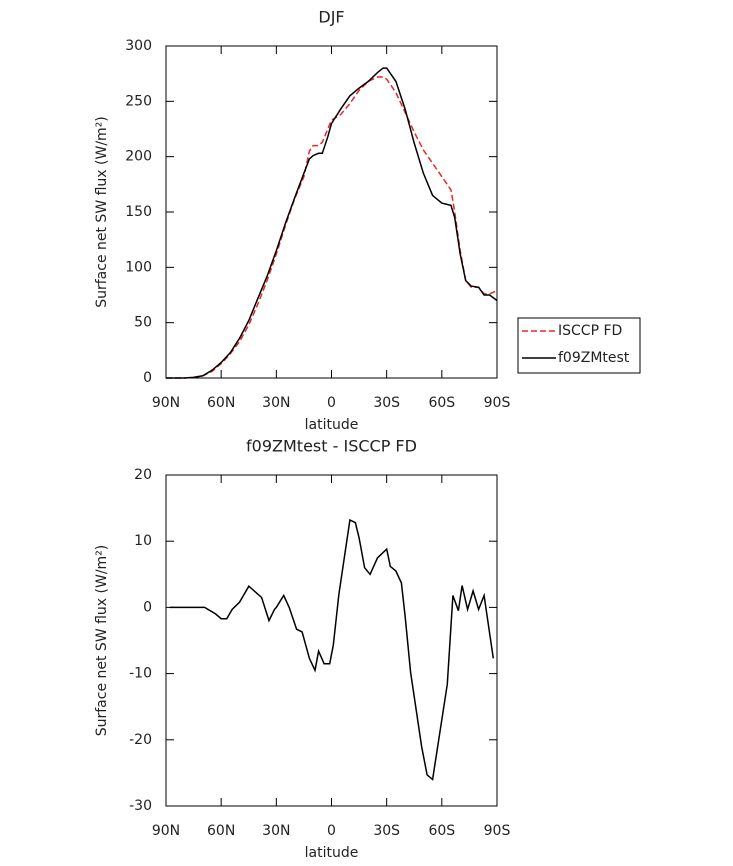 The height and width of the screenshot is (866, 733). I want to click on chart-title: f09ZMtest - ISCCP FD, so click(331, 446).